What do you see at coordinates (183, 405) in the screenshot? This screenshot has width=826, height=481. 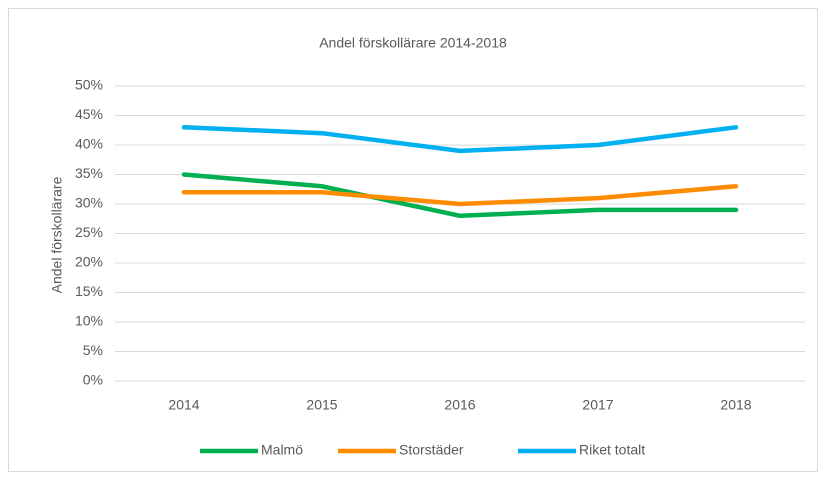 I see `x-tick-label: 2014` at bounding box center [183, 405].